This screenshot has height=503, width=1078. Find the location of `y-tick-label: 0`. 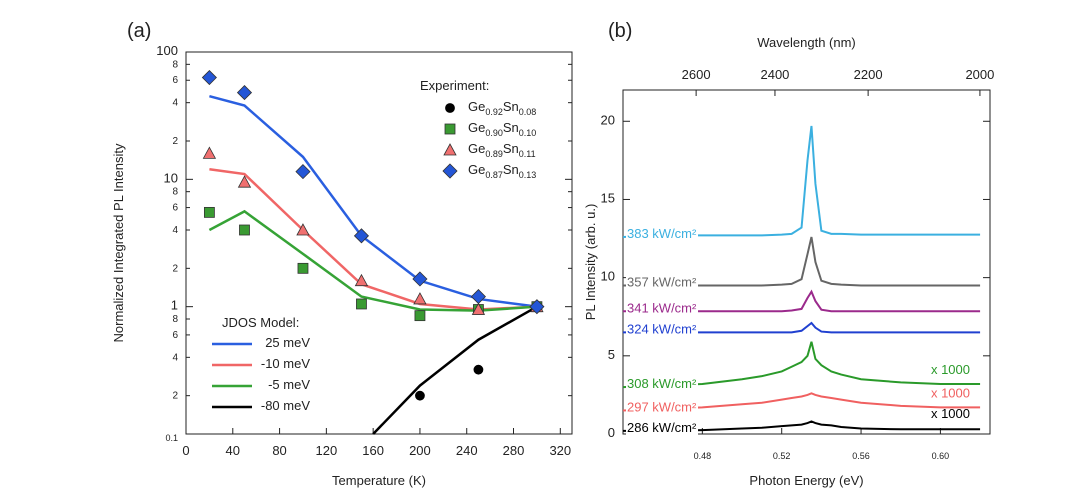

y-tick-label: 0 is located at coordinates (611, 432).